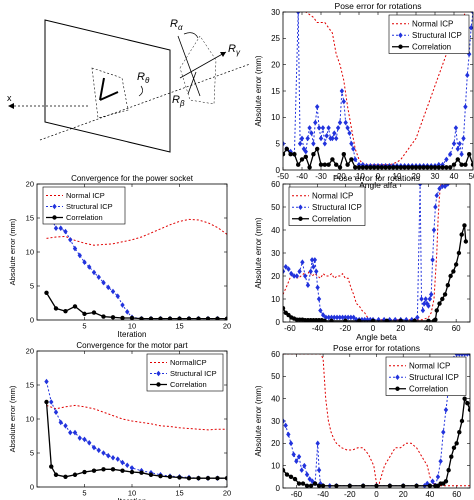 This screenshot has height=500, width=474. Describe the element at coordinates (30, 218) in the screenshot. I see `y-tick-label: 15` at that location.